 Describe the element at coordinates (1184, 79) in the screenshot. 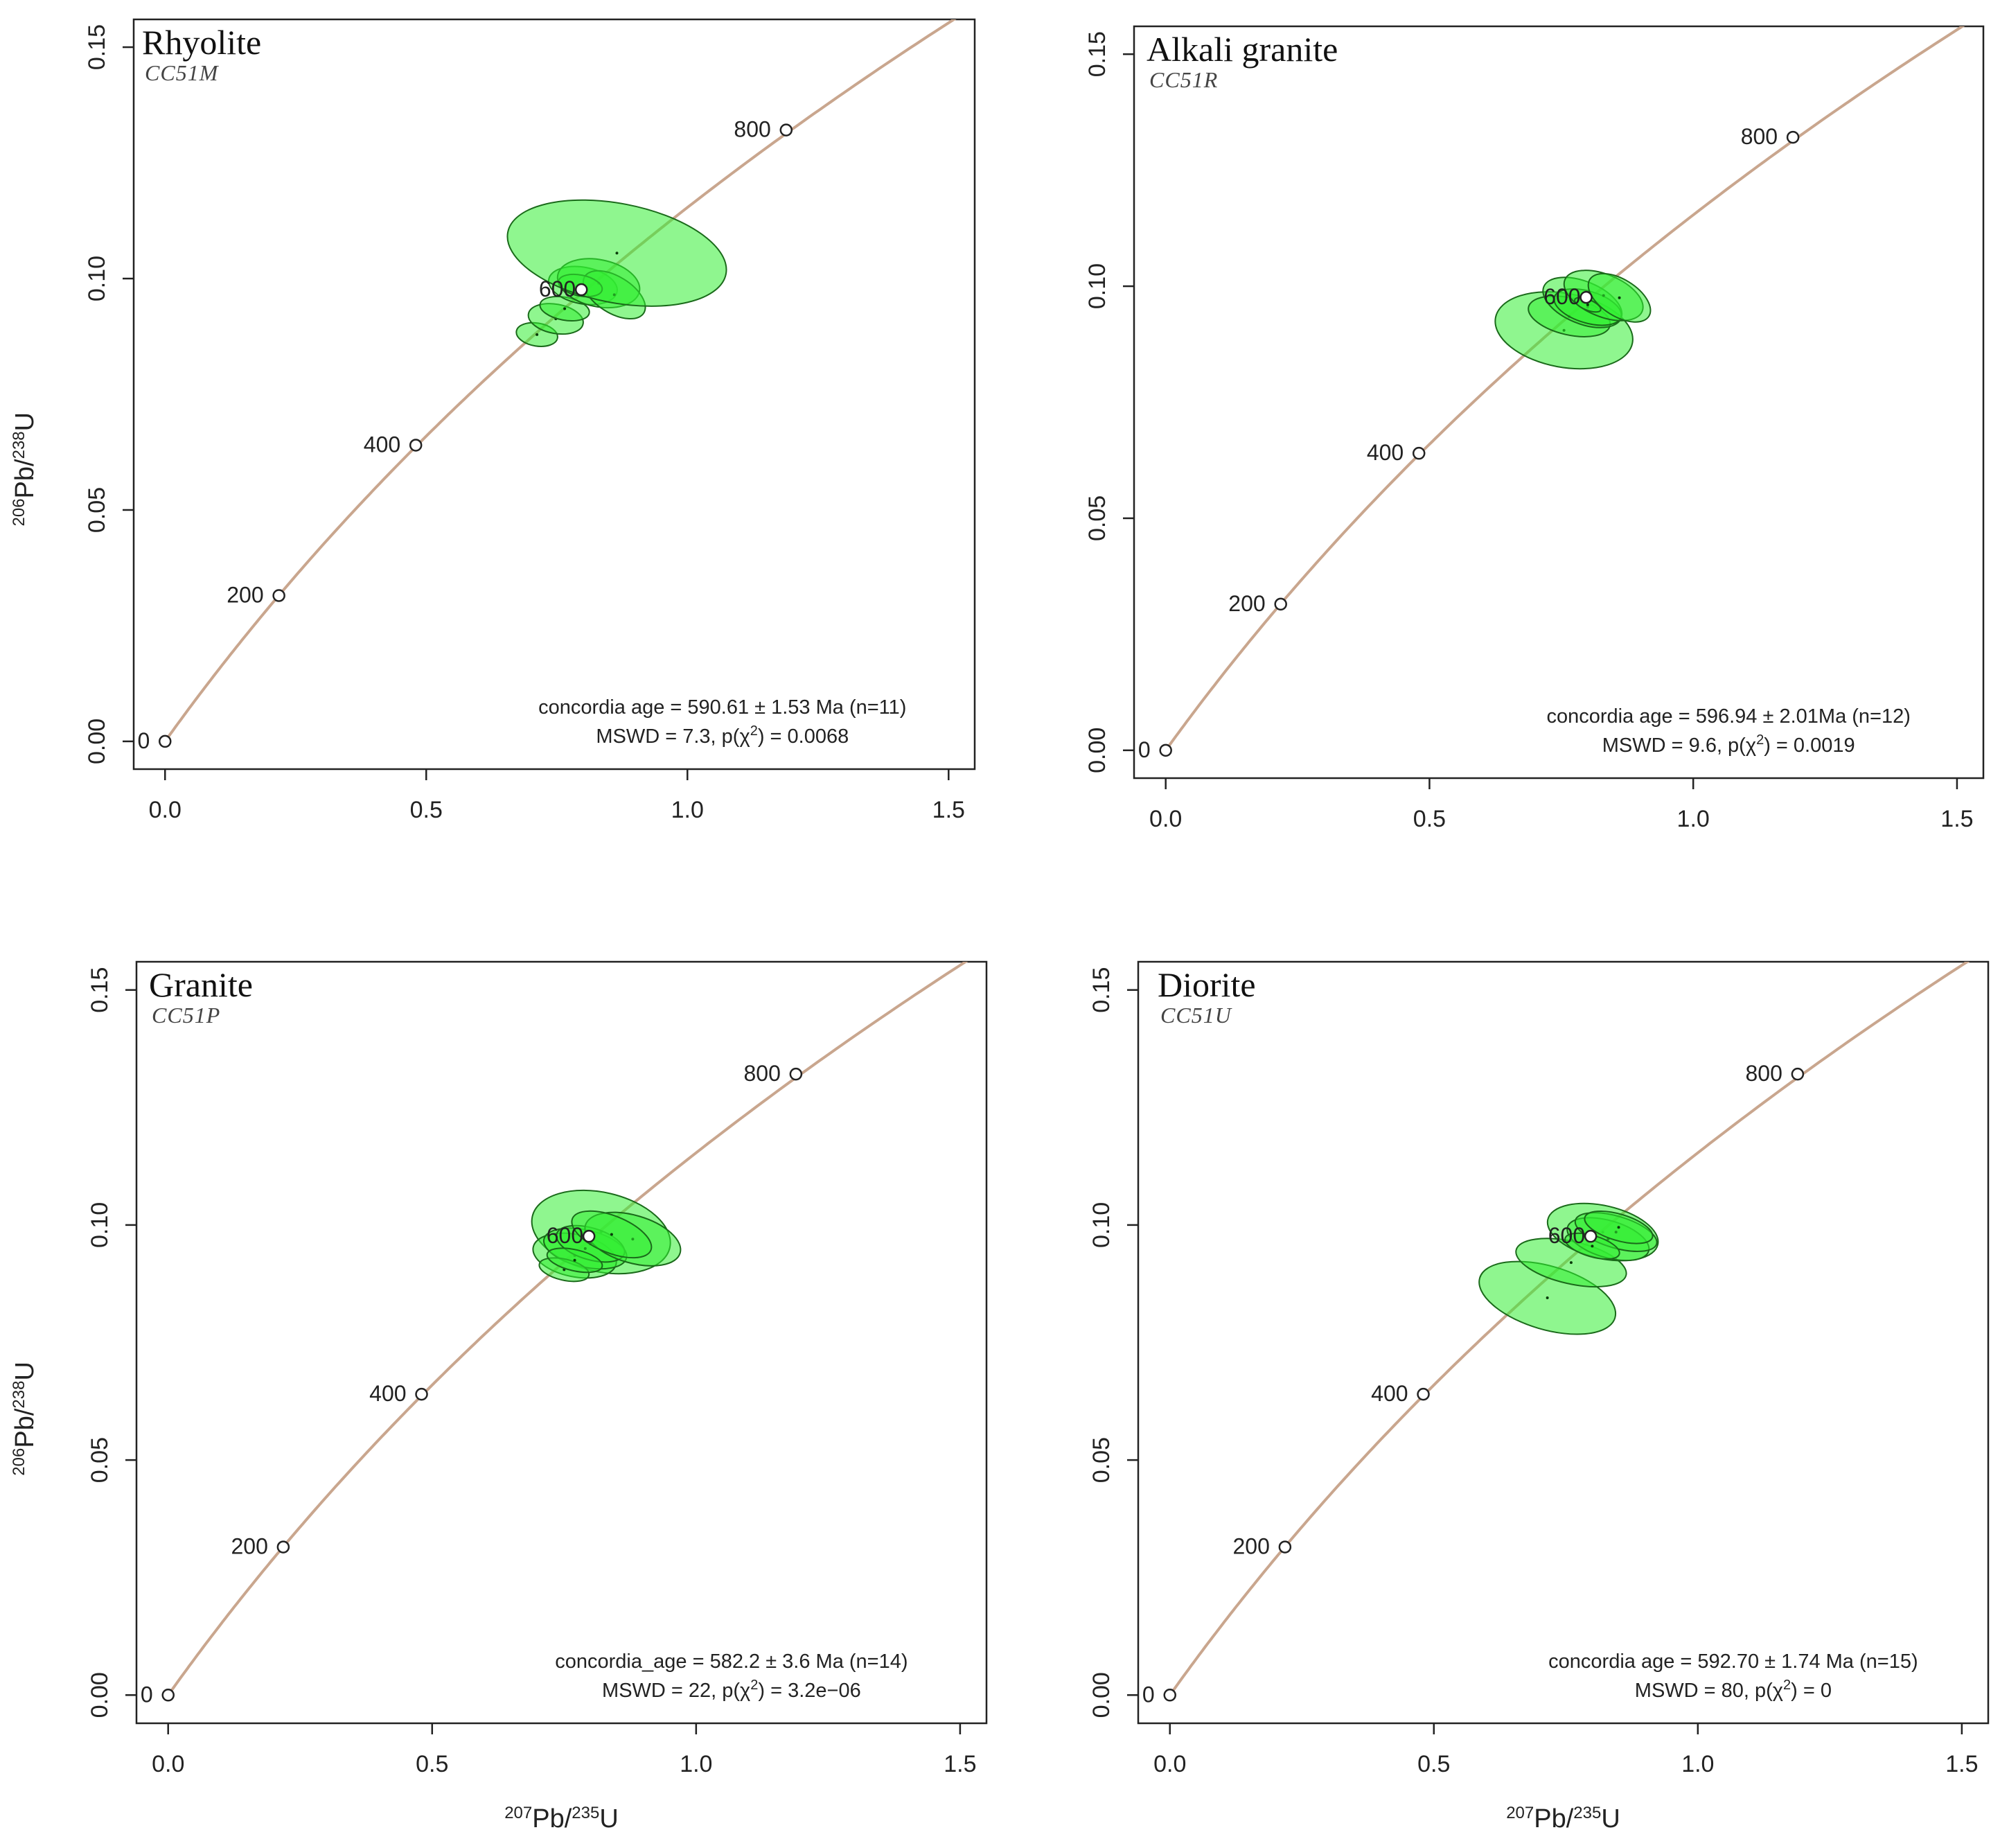

I see `panel-subtitle: CC51R` at that location.